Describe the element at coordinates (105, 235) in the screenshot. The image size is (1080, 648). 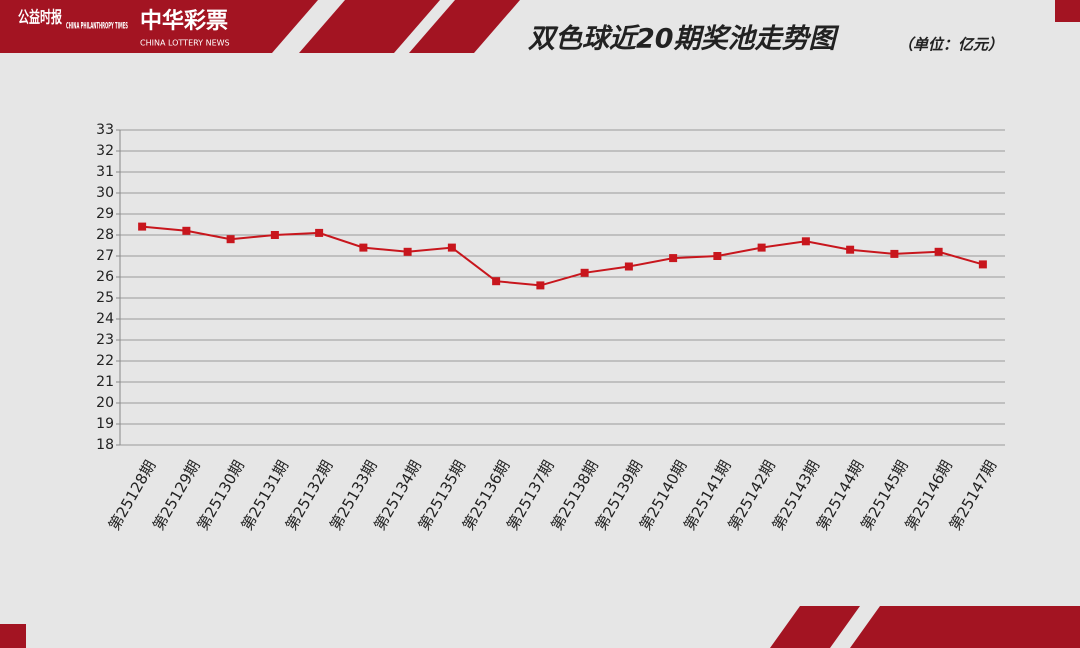
I see `y-tick-label: 28` at that location.